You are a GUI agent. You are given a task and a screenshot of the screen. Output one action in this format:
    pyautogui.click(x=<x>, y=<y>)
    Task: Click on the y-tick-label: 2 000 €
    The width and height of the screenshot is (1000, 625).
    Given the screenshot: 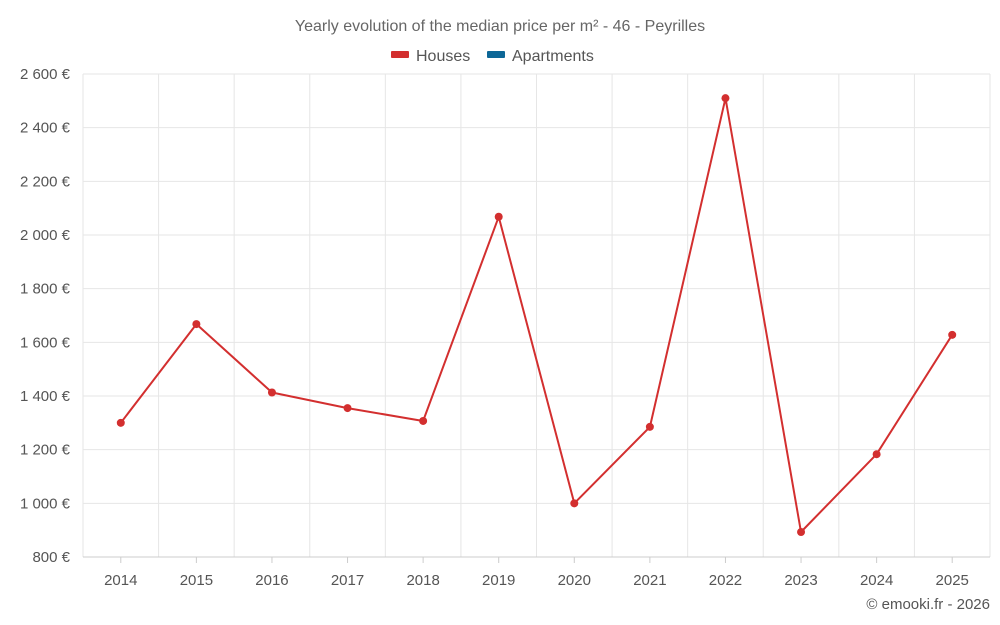 What is the action you would take?
    pyautogui.click(x=45, y=235)
    